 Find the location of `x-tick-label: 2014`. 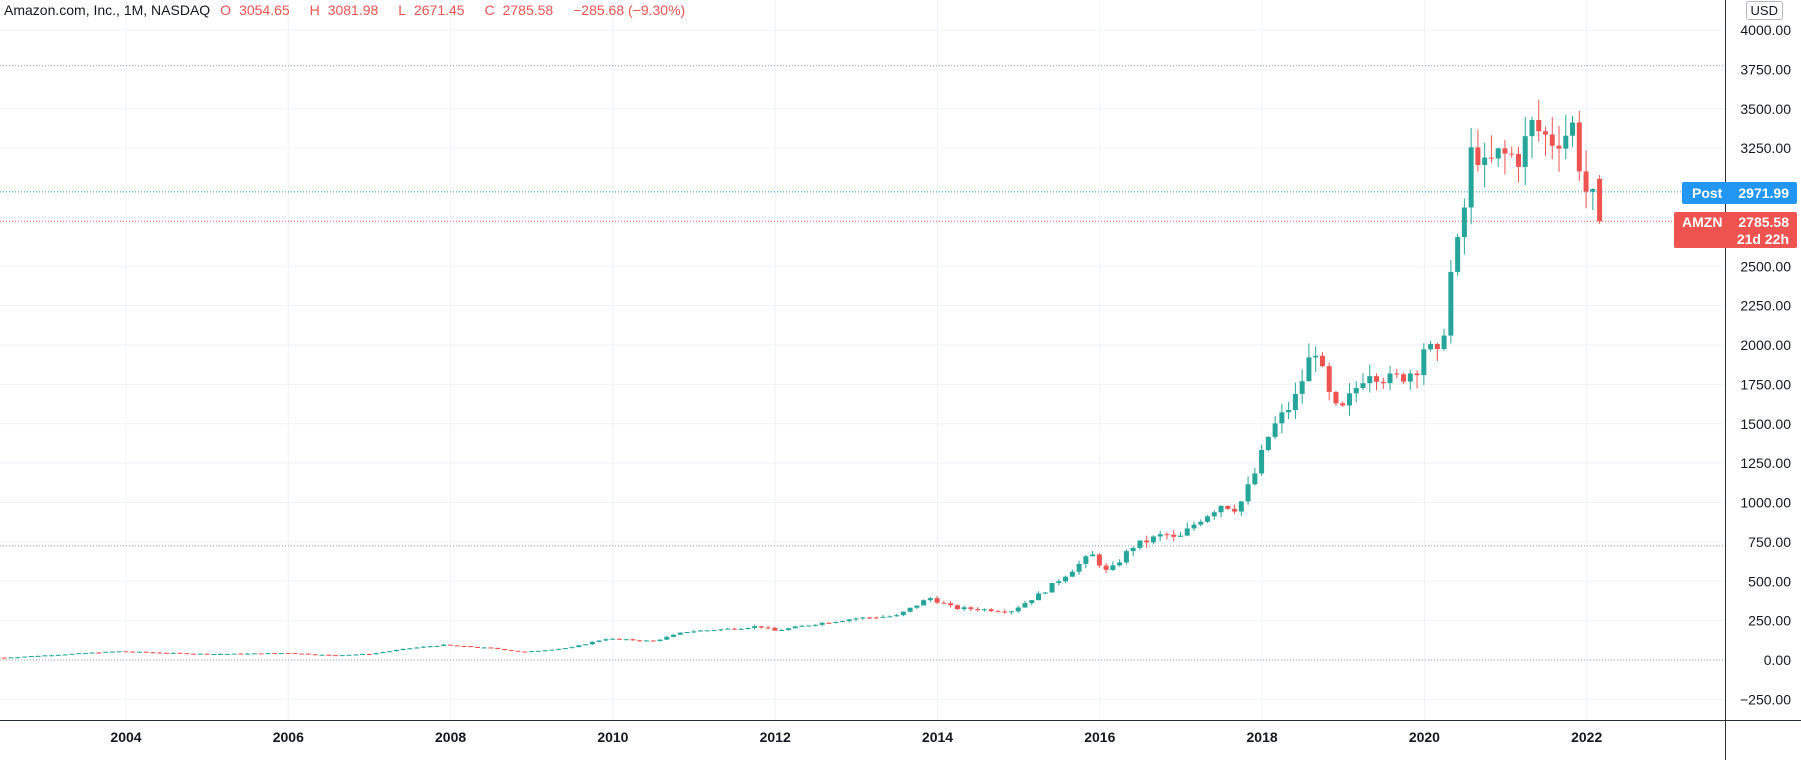

x-tick-label: 2014 is located at coordinates (937, 737).